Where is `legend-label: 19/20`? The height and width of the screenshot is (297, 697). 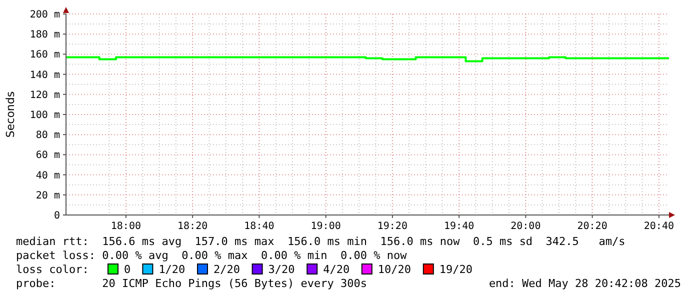 legend-label: 19/20 is located at coordinates (456, 269).